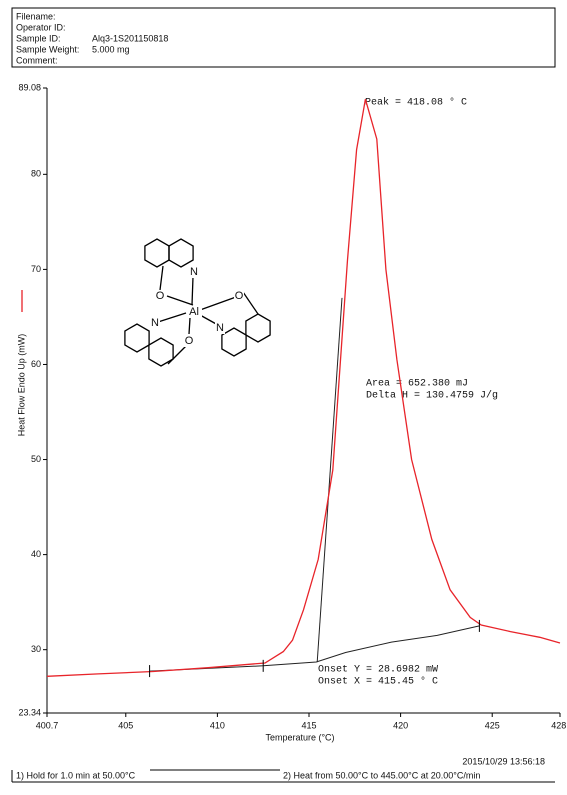 Image resolution: width=567 pixels, height=795 pixels. What do you see at coordinates (36, 649) in the screenshot?
I see `y-tick-label: 30` at bounding box center [36, 649].